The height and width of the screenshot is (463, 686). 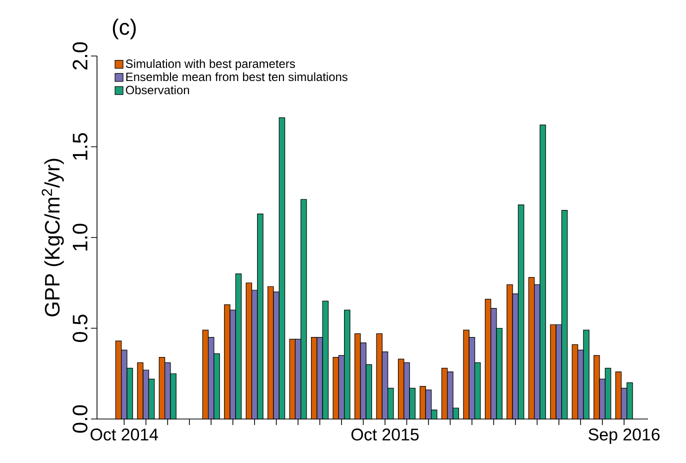 What do you see at coordinates (210, 64) in the screenshot?
I see `legend-label: Simulation with best parameters` at bounding box center [210, 64].